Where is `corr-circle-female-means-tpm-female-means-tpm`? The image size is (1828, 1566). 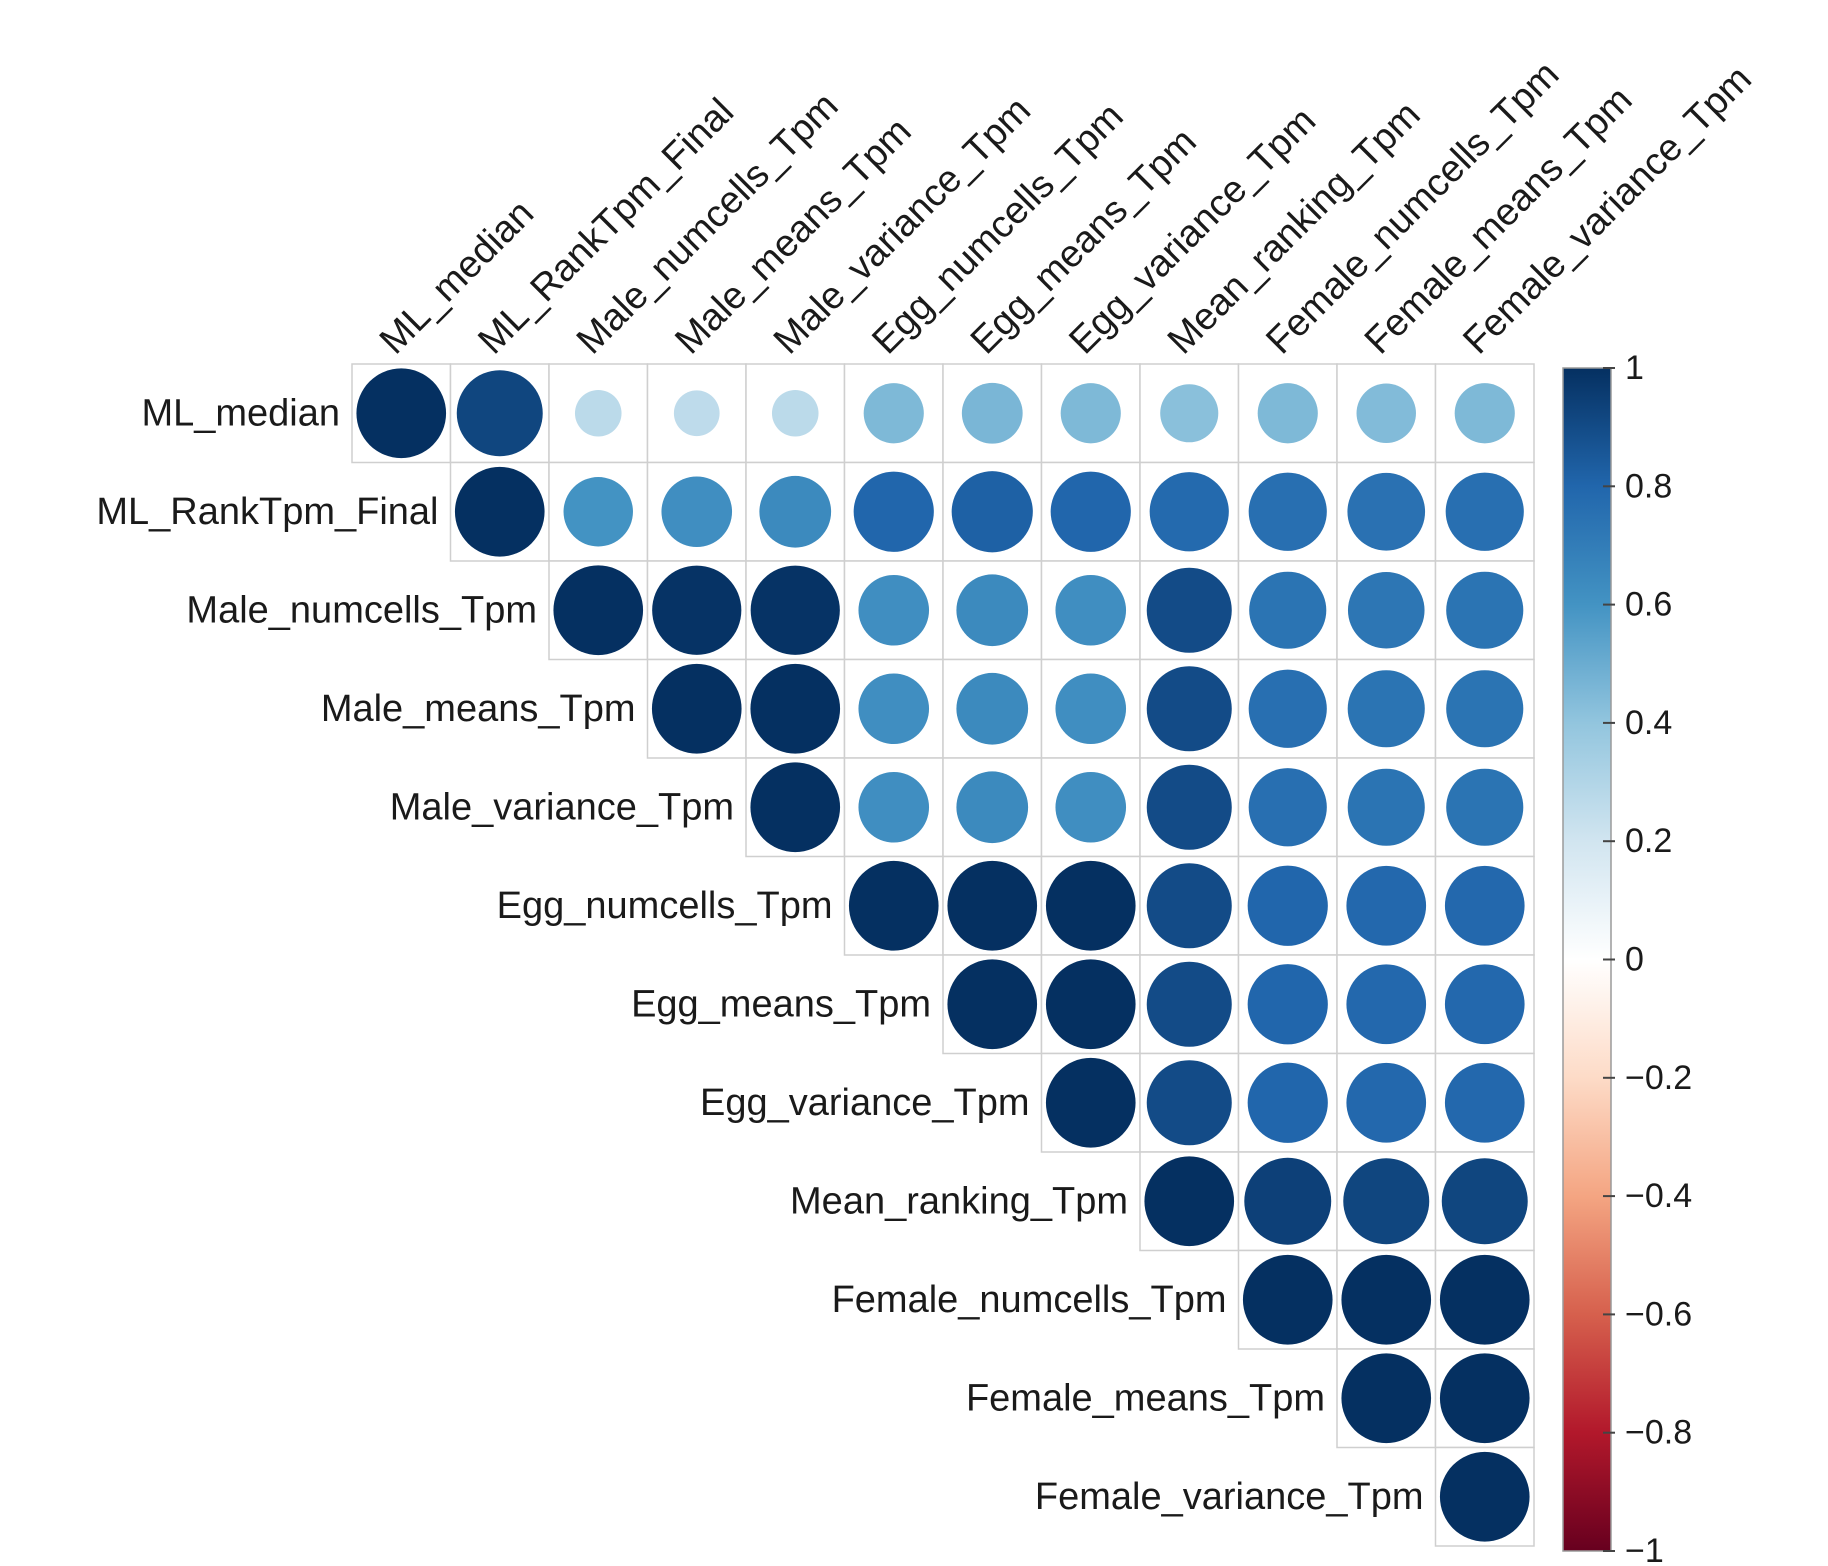
corr-circle-female-means-tpm-female-means-tpm is located at coordinates (1386, 1398).